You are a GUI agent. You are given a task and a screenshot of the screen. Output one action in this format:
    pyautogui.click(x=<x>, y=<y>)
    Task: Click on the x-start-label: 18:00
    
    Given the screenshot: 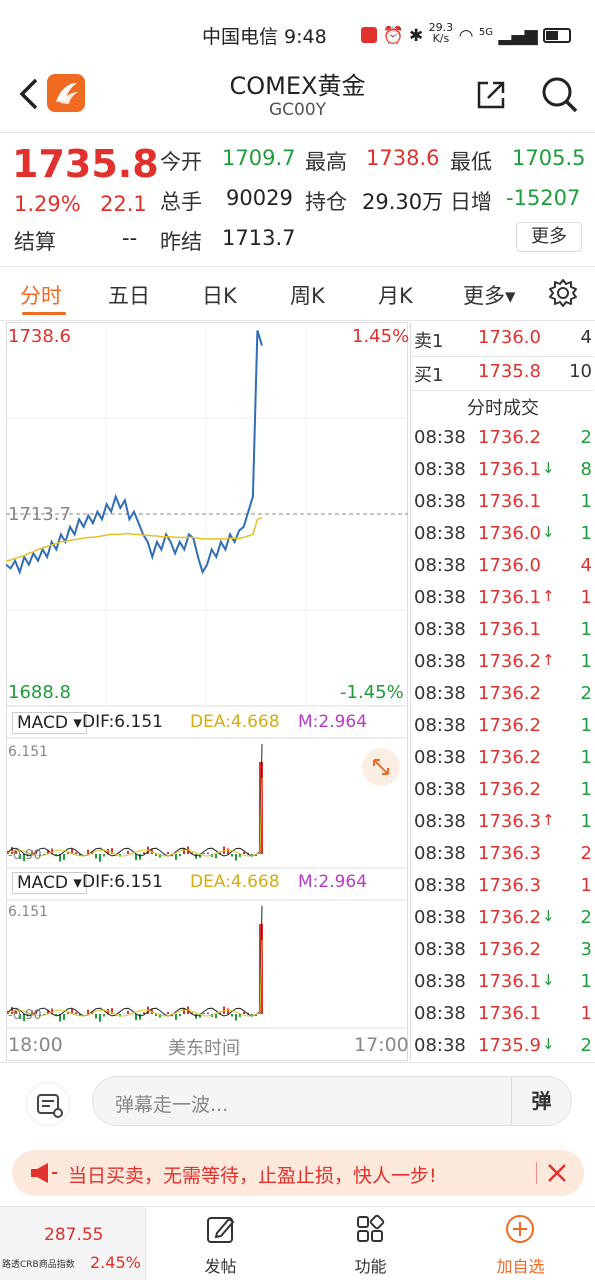 What is the action you would take?
    pyautogui.click(x=35, y=1045)
    